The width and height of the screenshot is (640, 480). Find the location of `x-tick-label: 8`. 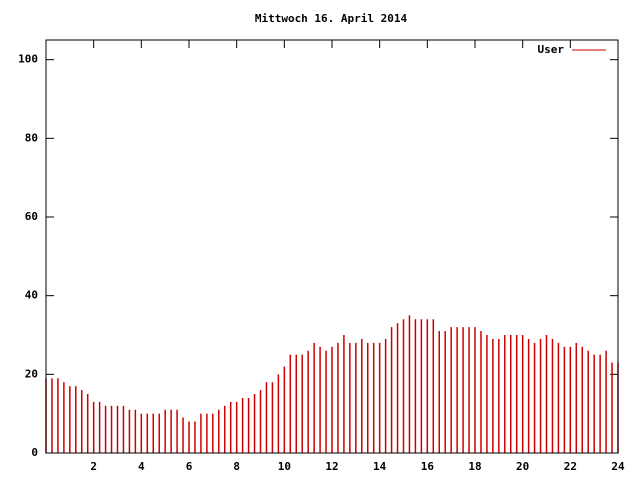

x-tick-label: 8 is located at coordinates (236, 466).